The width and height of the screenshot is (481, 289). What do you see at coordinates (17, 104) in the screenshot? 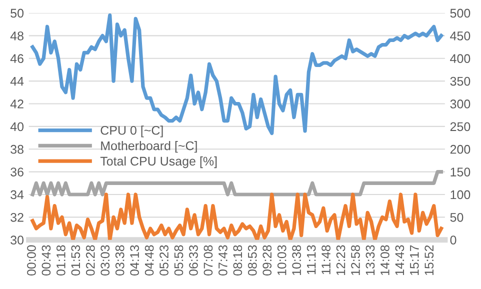
I see `y-tick-label: 42` at bounding box center [17, 104].